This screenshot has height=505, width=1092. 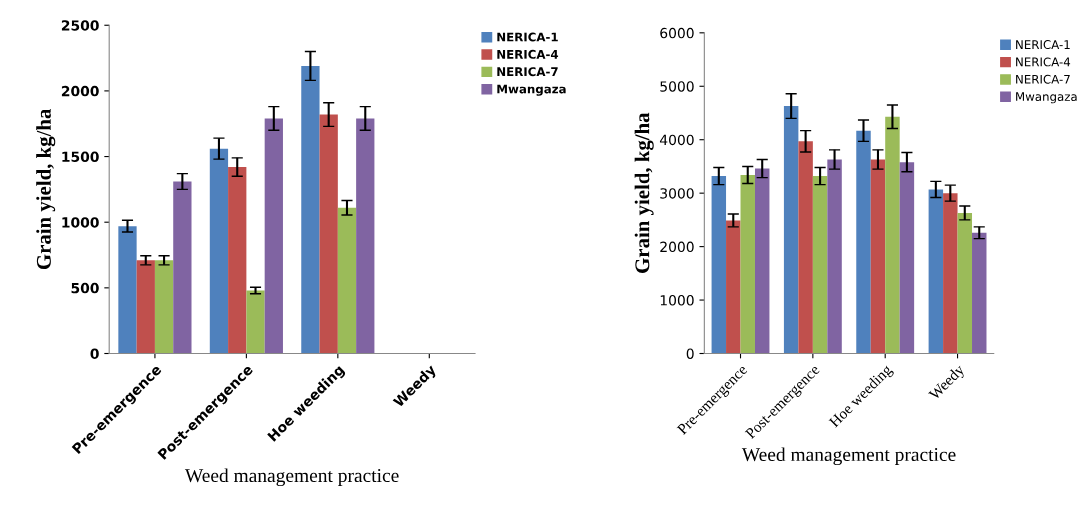 What do you see at coordinates (80, 25) in the screenshot?
I see `y-tick-label: 2500` at bounding box center [80, 25].